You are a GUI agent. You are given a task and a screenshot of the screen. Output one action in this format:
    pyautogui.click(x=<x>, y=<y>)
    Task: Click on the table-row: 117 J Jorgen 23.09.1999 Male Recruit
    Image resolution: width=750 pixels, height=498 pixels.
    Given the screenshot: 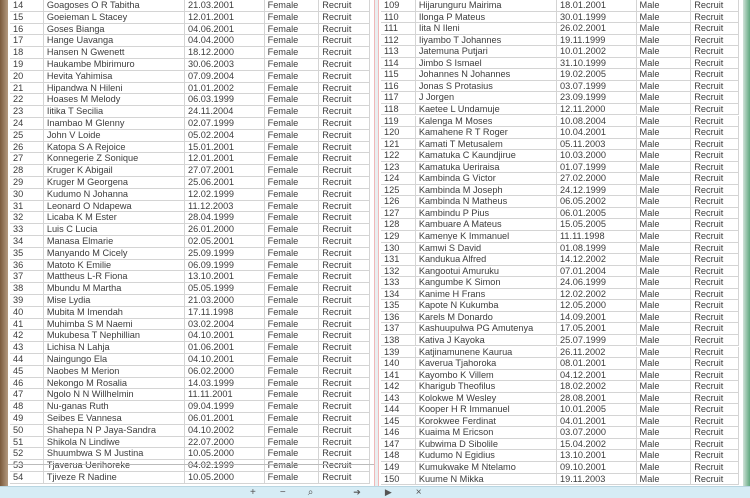 What is the action you would take?
    pyautogui.click(x=560, y=98)
    